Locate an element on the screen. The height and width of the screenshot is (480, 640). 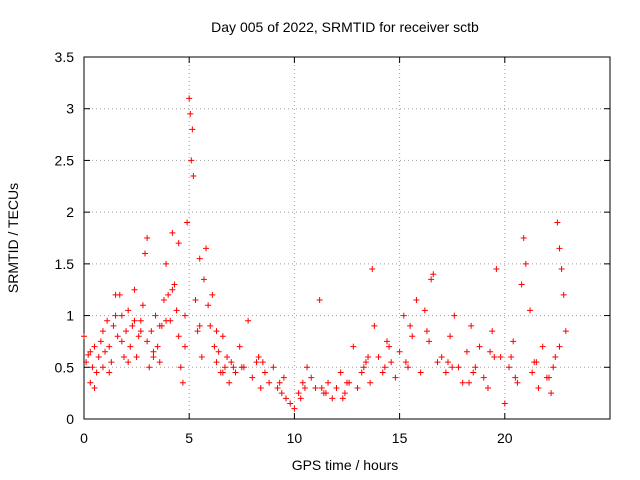
x-tick-label: 20 is located at coordinates (505, 438).